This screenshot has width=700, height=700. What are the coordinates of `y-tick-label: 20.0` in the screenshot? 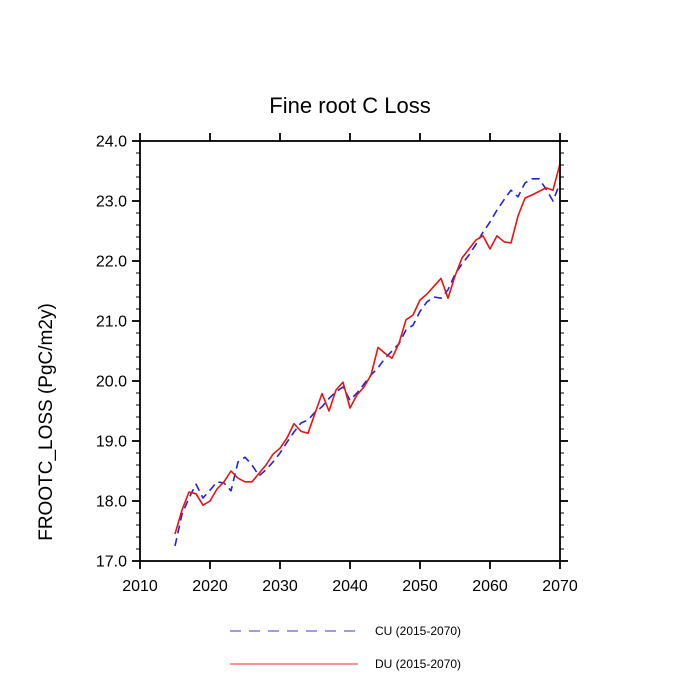 It's located at (111, 382).